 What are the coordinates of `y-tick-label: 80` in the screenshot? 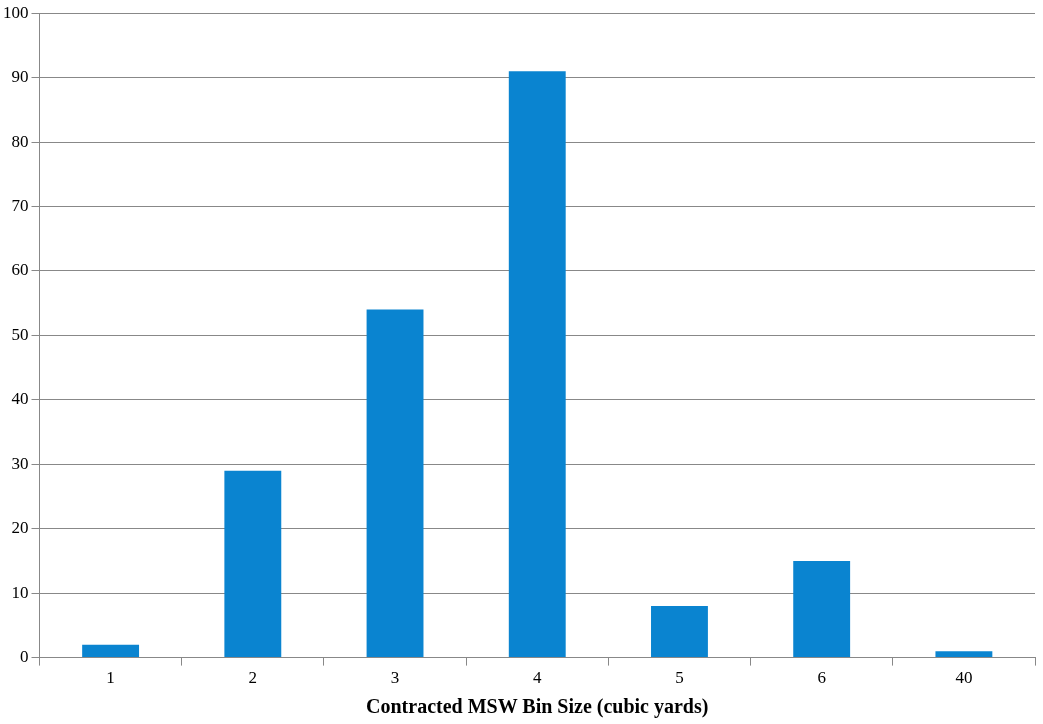 It's located at (20, 141).